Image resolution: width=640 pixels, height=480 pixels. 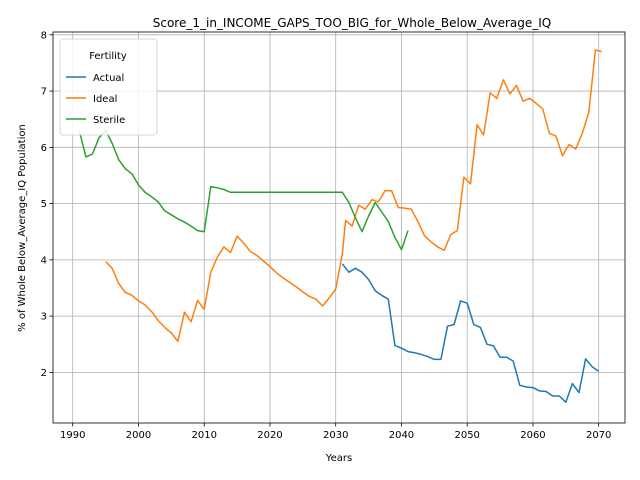 What do you see at coordinates (109, 120) in the screenshot?
I see `legend-label-sterile: Sterile` at bounding box center [109, 120].